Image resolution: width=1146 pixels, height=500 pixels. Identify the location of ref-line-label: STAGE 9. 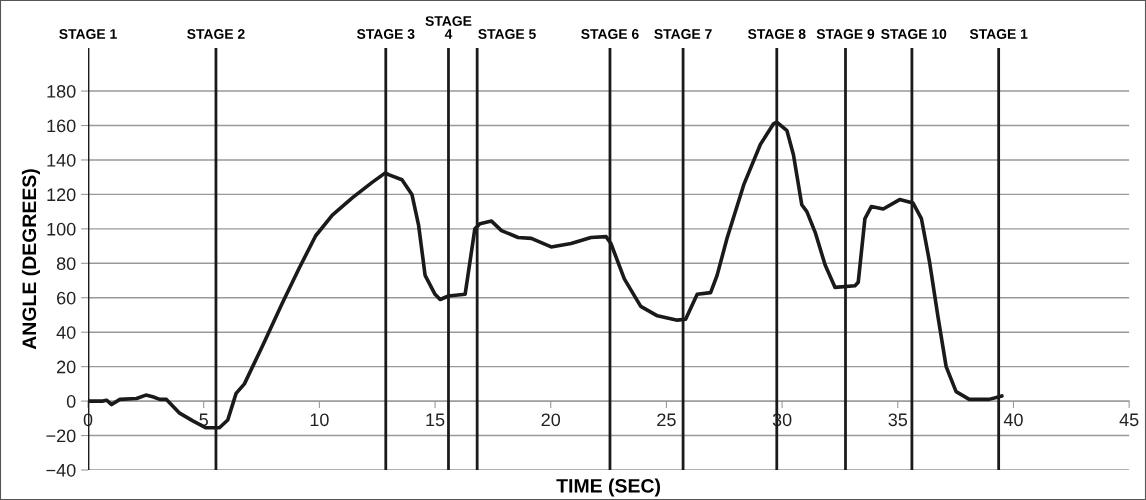
(845, 34).